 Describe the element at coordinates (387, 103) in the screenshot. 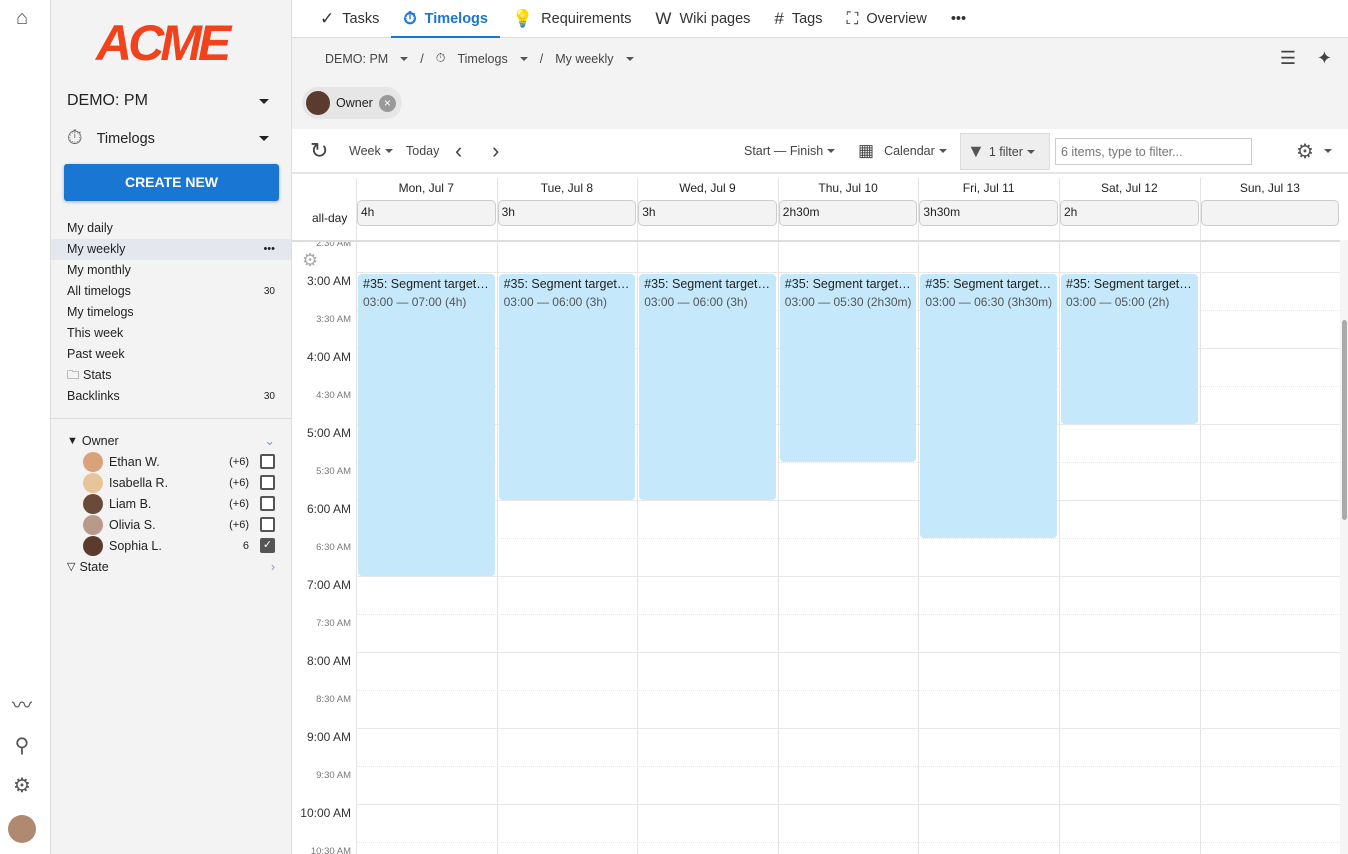

I see `close-icon: ×` at that location.